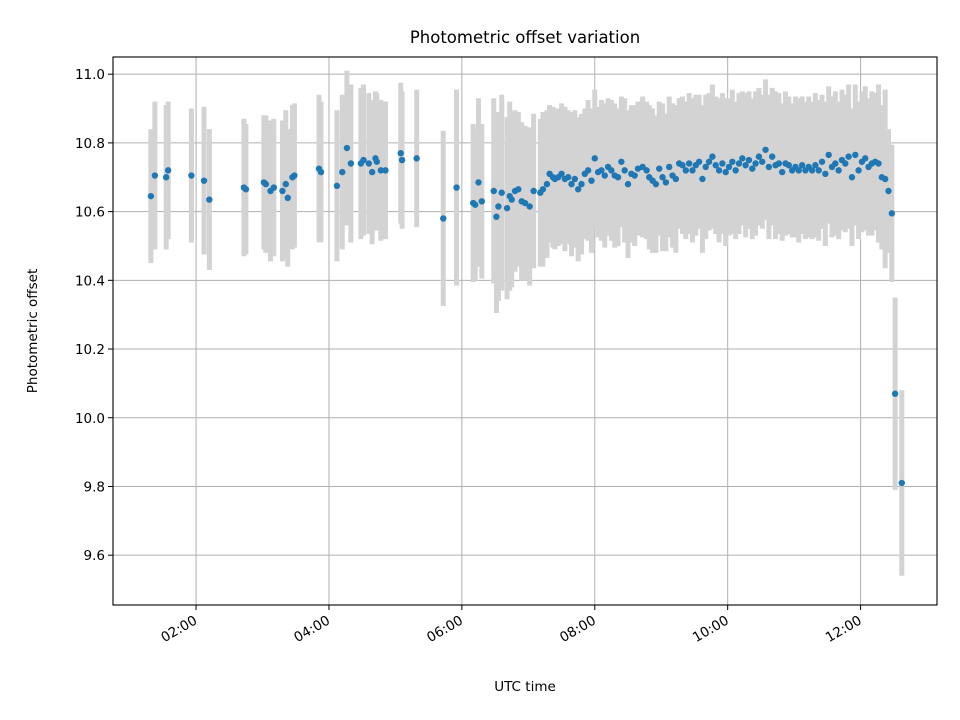 This screenshot has height=720, width=960. What do you see at coordinates (578, 629) in the screenshot?
I see `x-tick-label: 08:00` at bounding box center [578, 629].